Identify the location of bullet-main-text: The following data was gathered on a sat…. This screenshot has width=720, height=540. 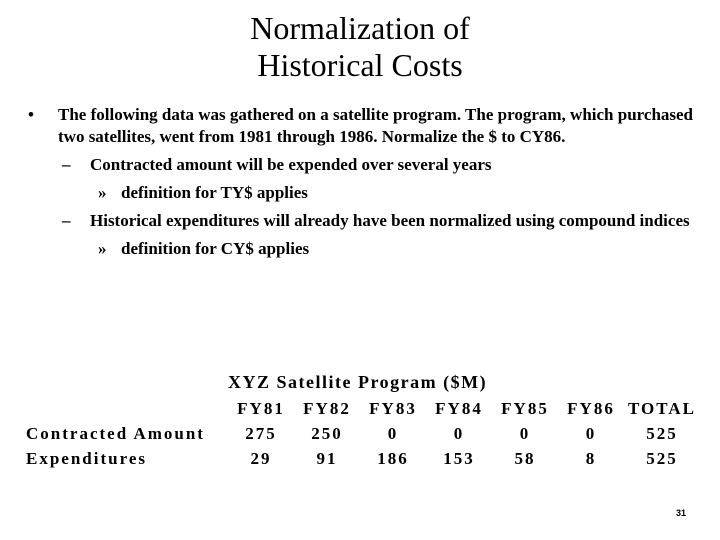
(376, 125).